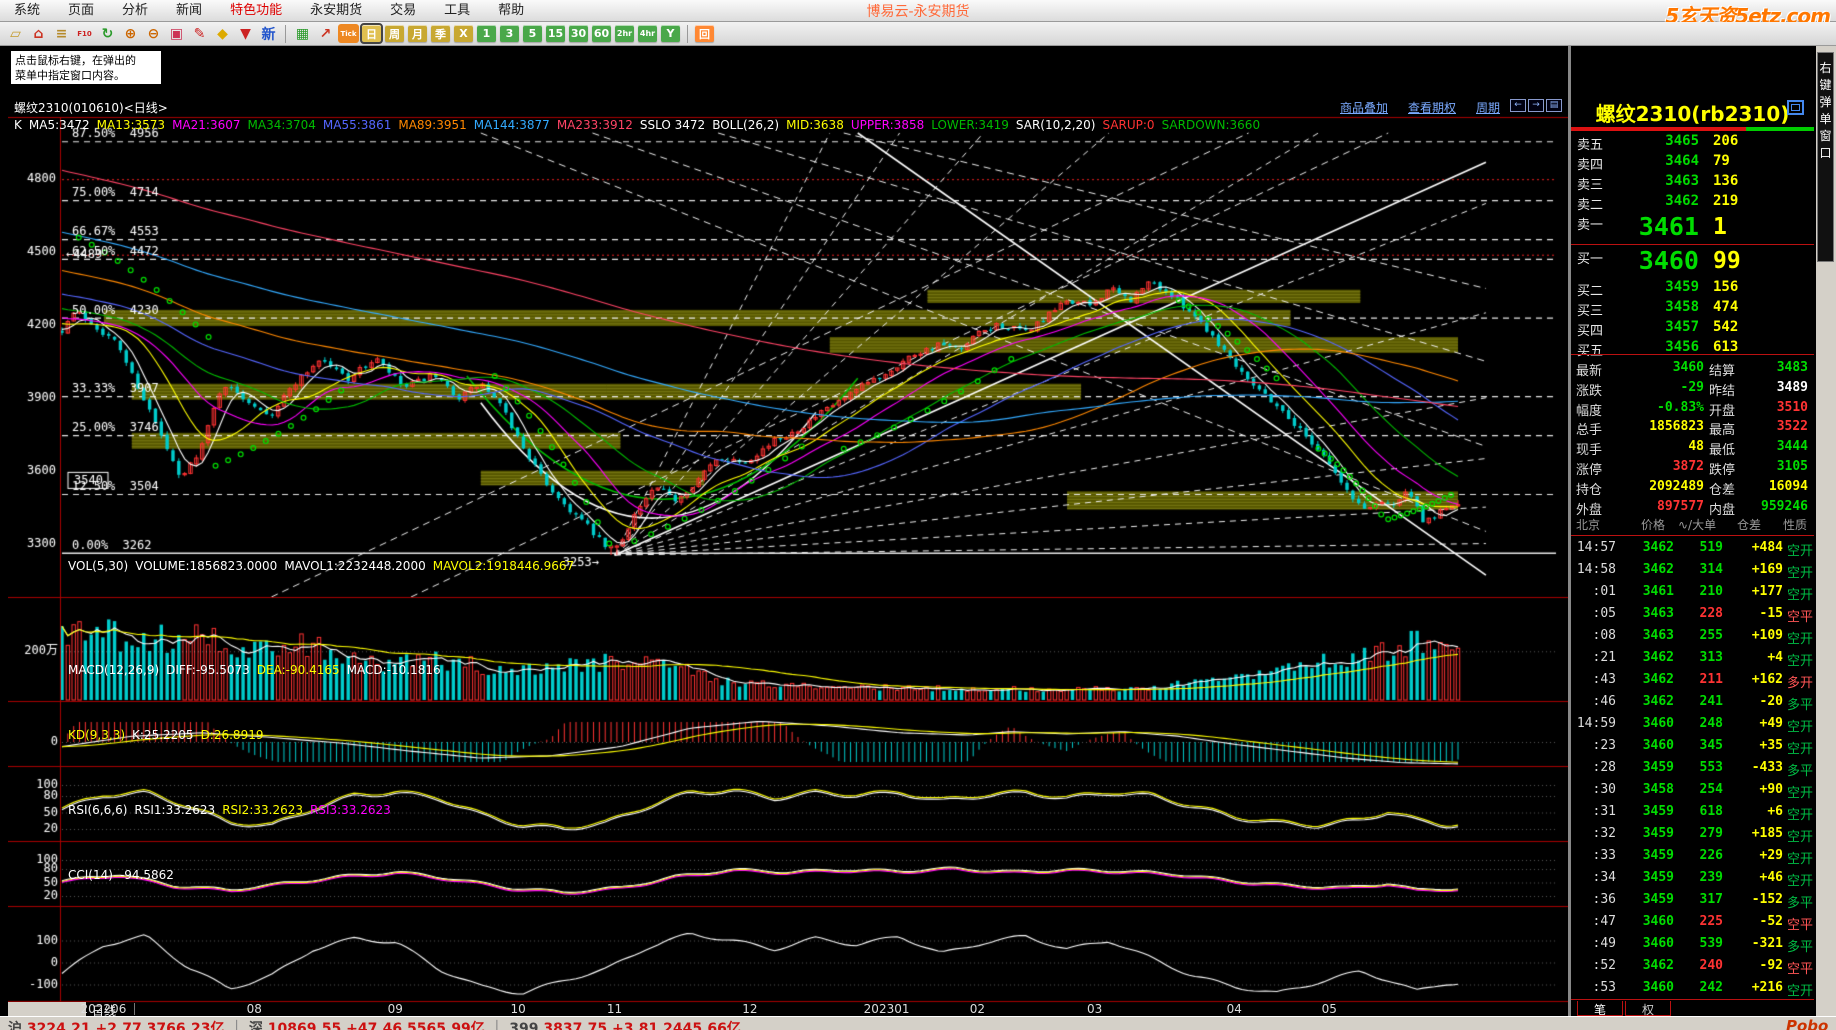 This screenshot has width=1836, height=1030. What do you see at coordinates (1658, 965) in the screenshot?
I see `tick-cell: 3462` at bounding box center [1658, 965].